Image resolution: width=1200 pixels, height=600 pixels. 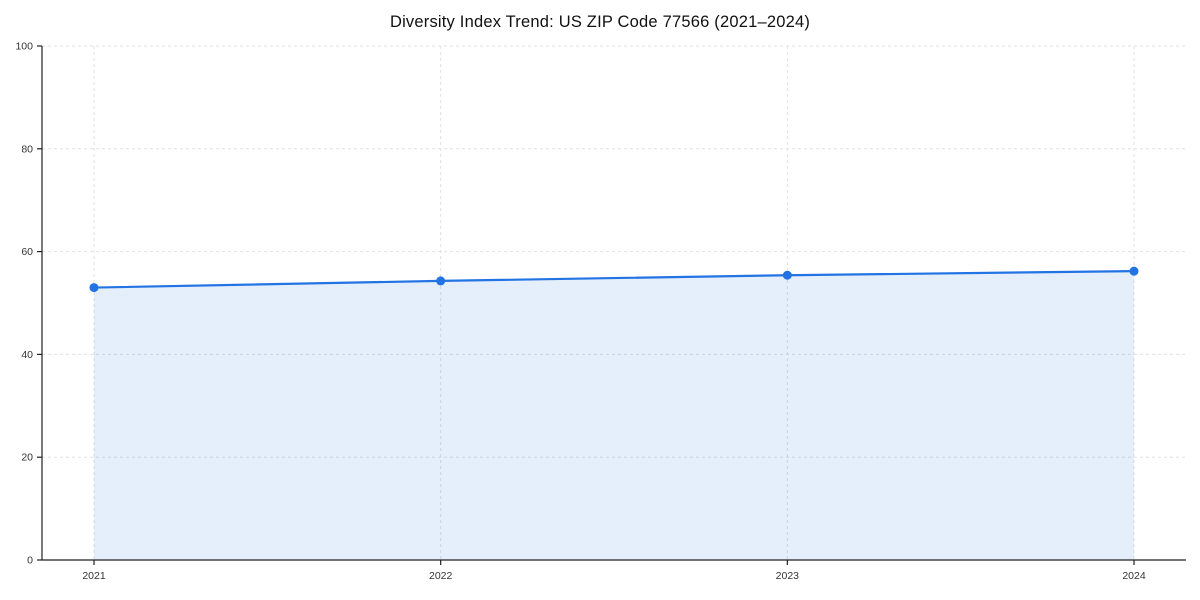 I want to click on y-tick-label: 100, so click(x=24, y=47).